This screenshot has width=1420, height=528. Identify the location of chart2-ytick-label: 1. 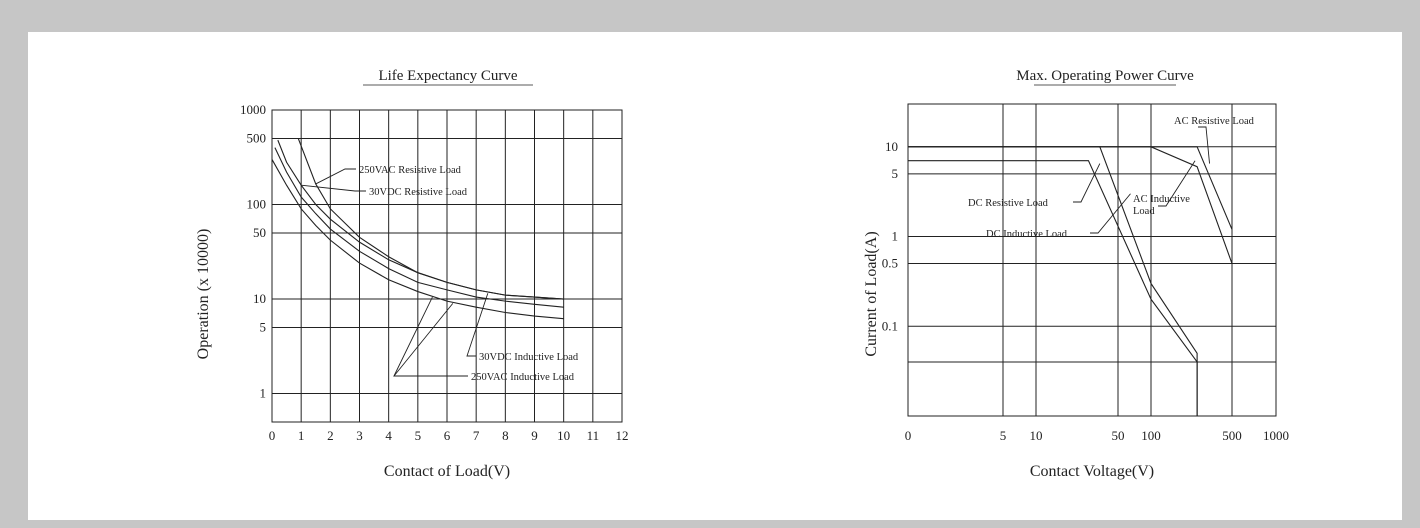
(895, 236).